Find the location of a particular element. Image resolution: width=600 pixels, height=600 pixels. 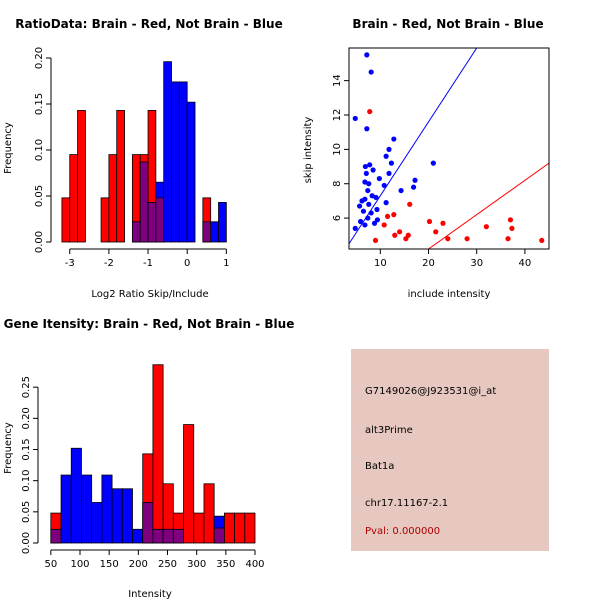

gene-location: chr17.11167-2.1 is located at coordinates (407, 503).